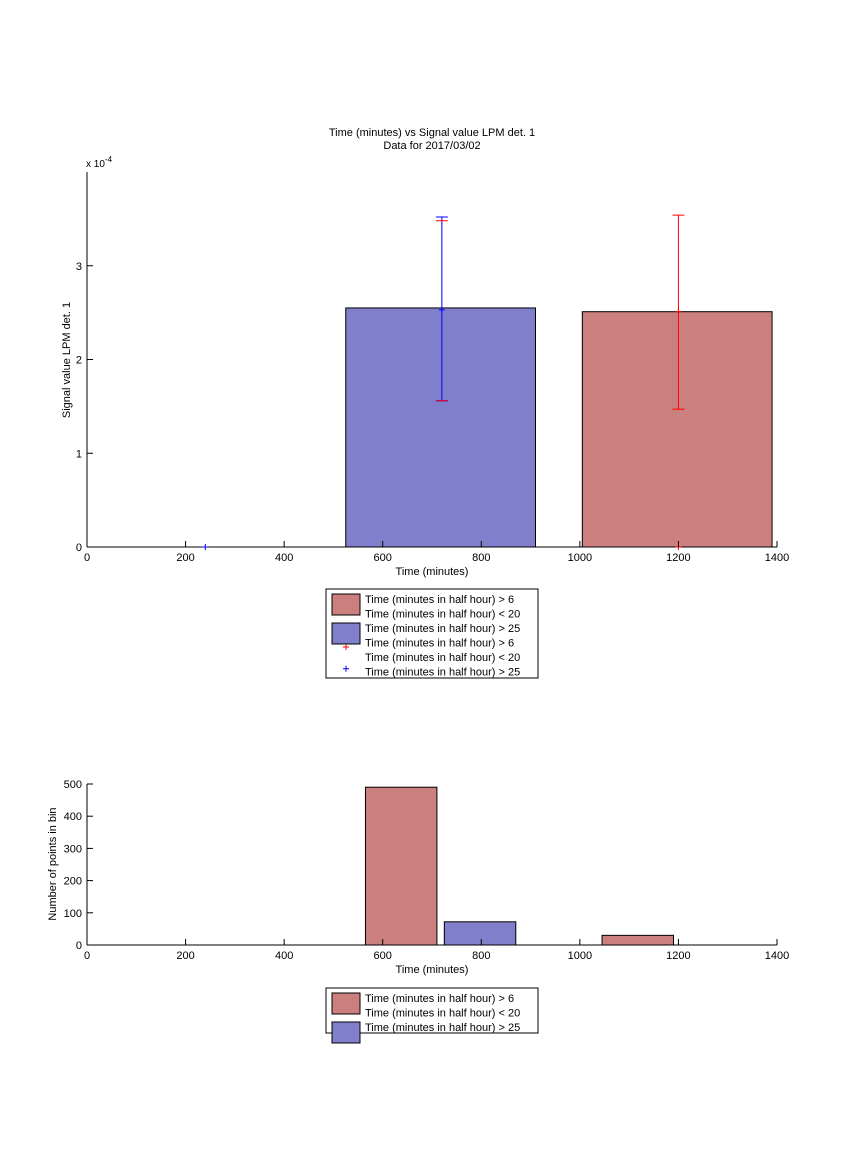 Image resolution: width=864 pixels, height=1152 pixels. What do you see at coordinates (79, 361) in the screenshot?
I see `y-tick-label: 2` at bounding box center [79, 361].